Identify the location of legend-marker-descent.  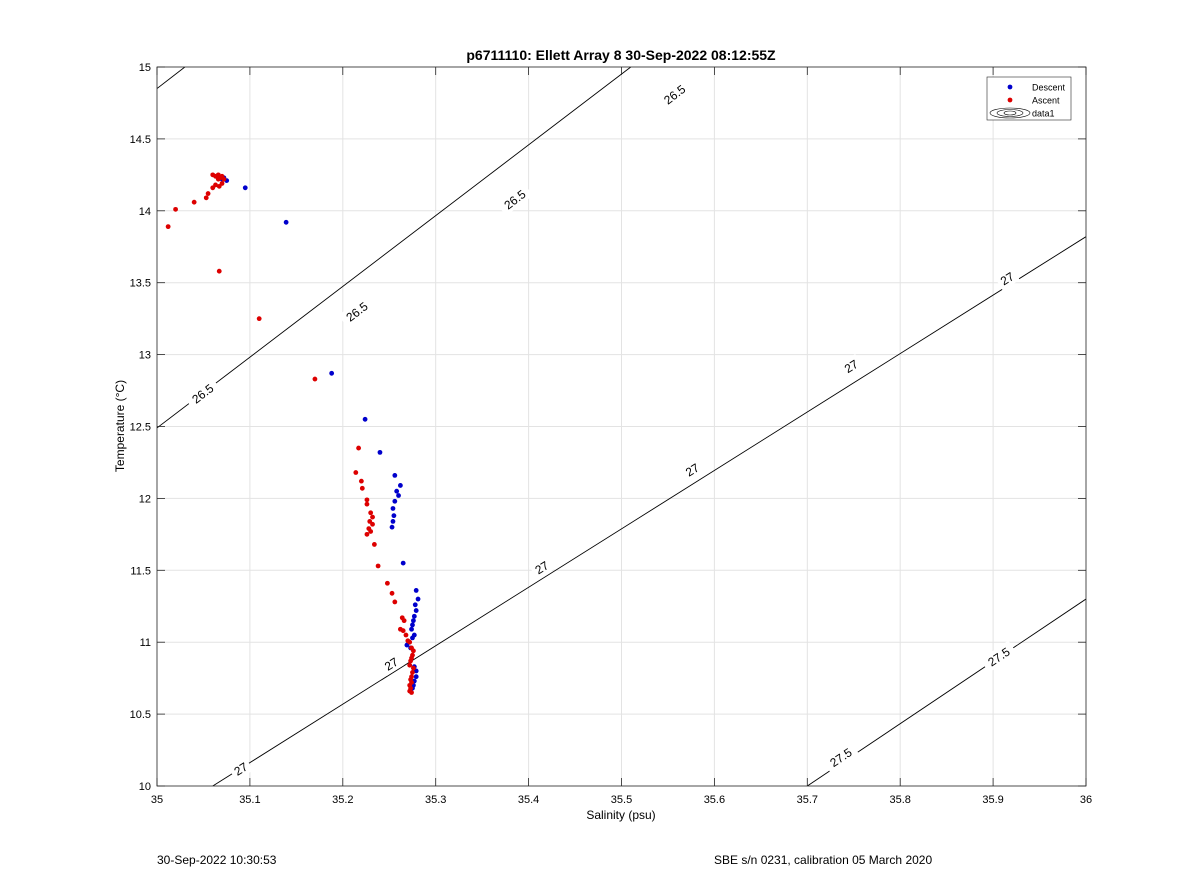
(1010, 87).